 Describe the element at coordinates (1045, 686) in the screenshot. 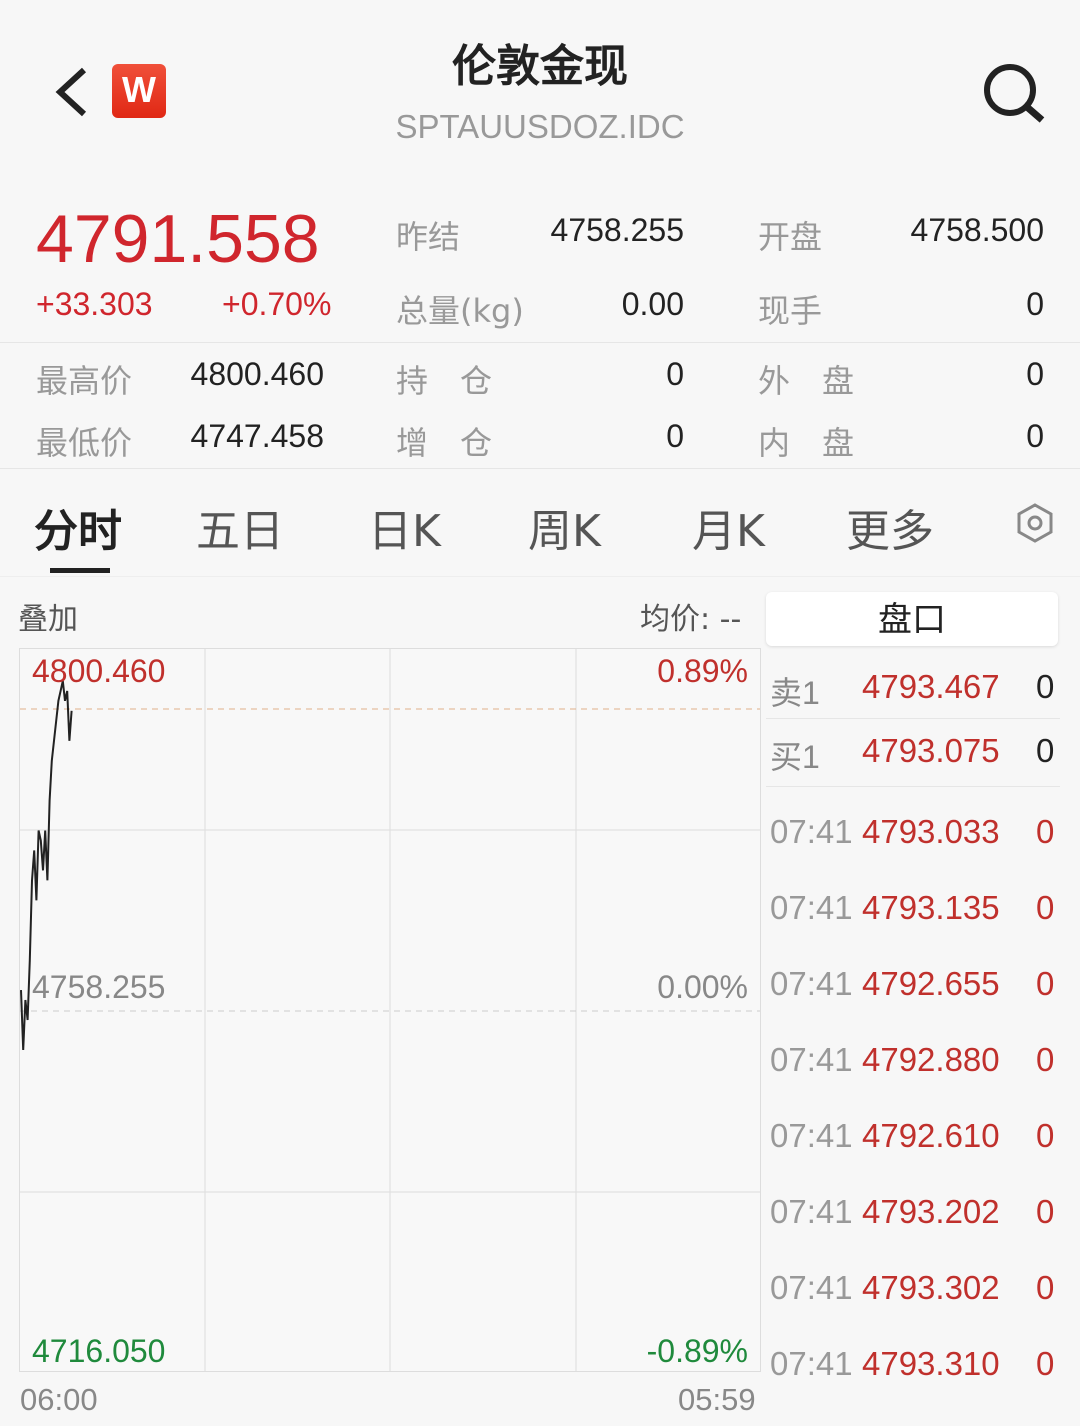

I see `ask-volume: 0` at that location.